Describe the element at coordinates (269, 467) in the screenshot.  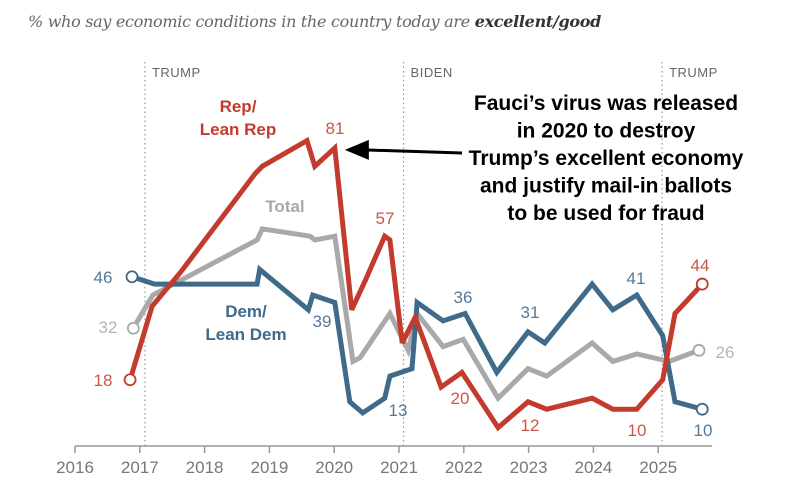
I see `x-tick-label: 2019` at that location.